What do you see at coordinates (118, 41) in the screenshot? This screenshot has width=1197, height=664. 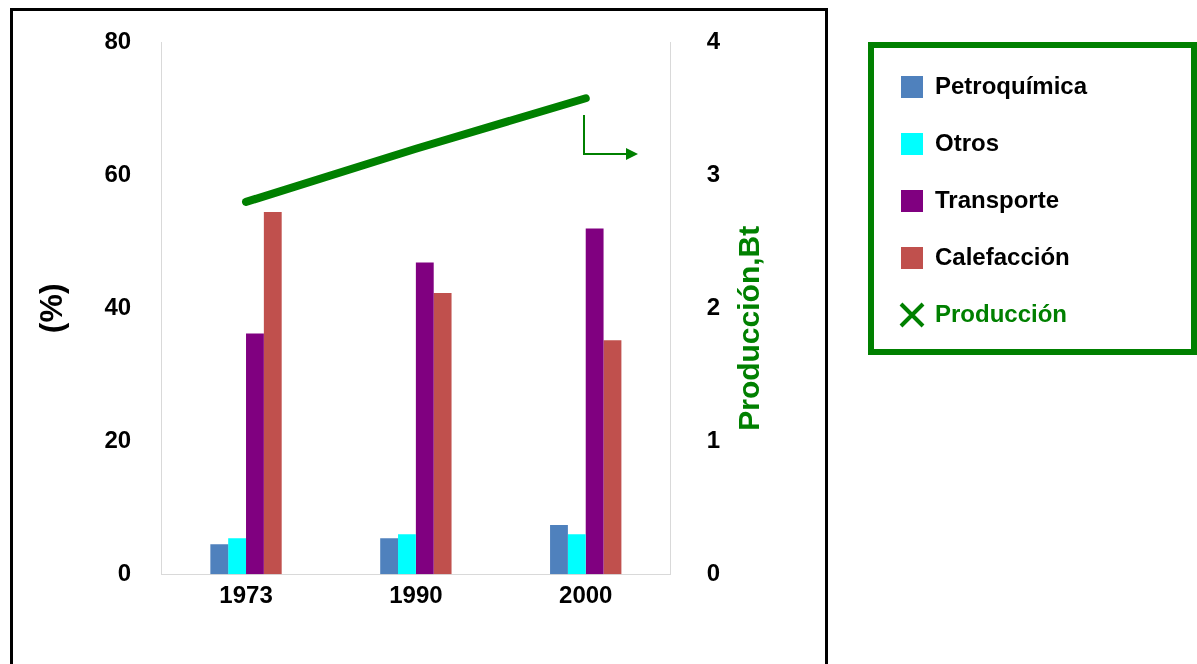 I see `y-tick-label: 80` at bounding box center [118, 41].